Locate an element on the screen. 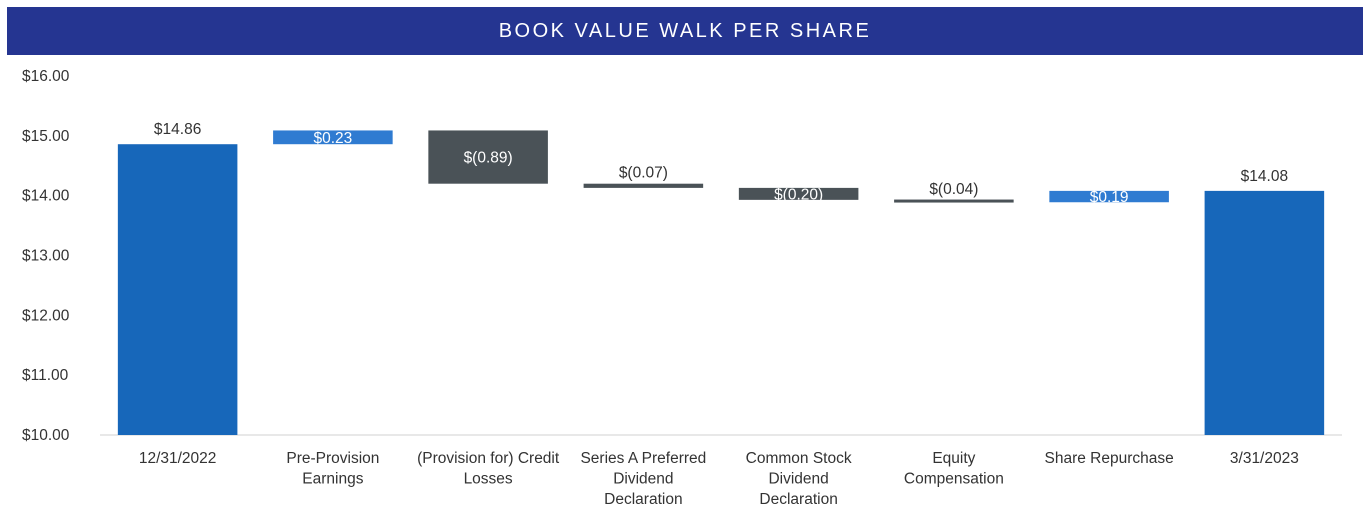 The image size is (1370, 524). y-tick-label: $15.00 is located at coordinates (46, 136).